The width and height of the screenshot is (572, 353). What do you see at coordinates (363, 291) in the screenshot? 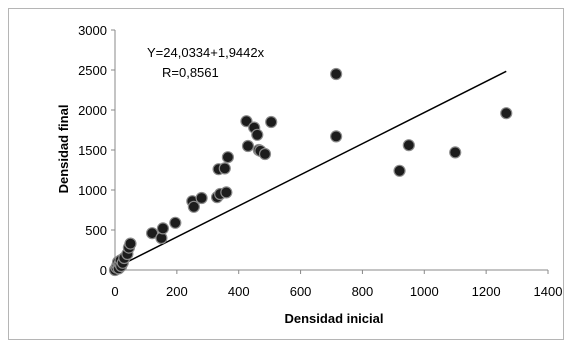
I see `x-tick-label: 800` at bounding box center [363, 291].